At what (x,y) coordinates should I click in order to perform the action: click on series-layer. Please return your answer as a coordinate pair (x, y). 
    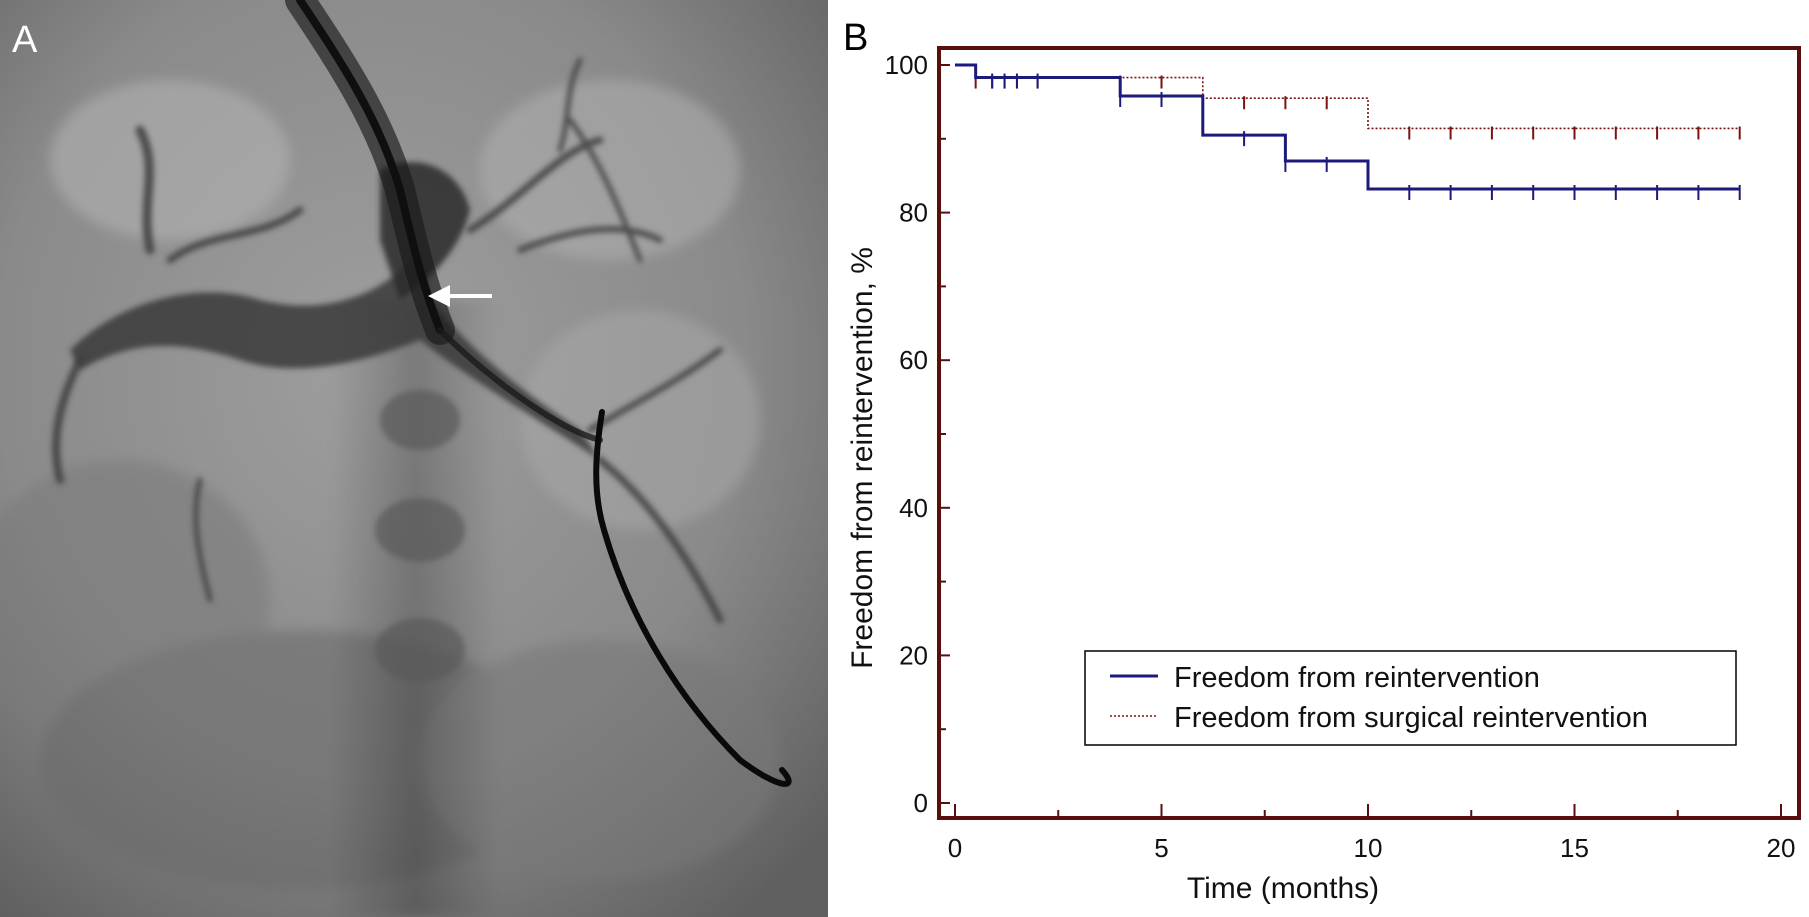
    Looking at the image, I should click on (1348, 131).